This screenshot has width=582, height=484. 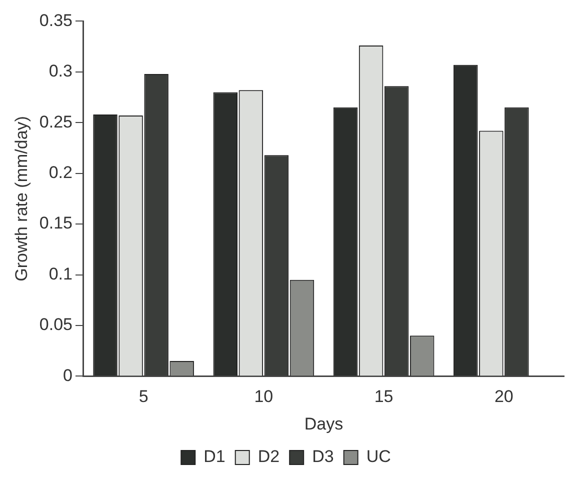 What do you see at coordinates (269, 456) in the screenshot?
I see `legend-label: D2` at bounding box center [269, 456].